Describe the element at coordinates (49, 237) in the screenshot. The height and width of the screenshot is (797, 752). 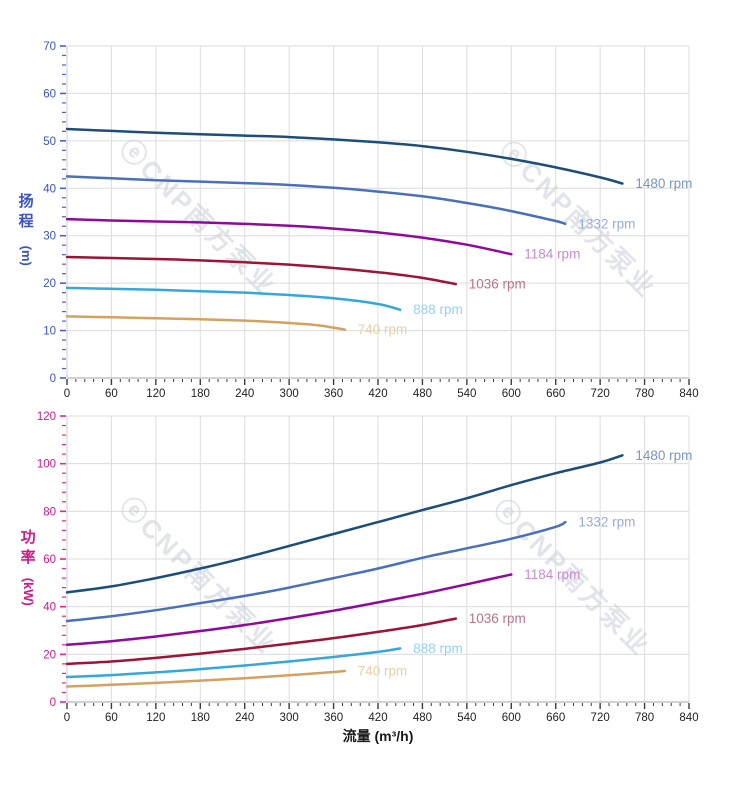
I see `y-tick-label: 30` at that location.